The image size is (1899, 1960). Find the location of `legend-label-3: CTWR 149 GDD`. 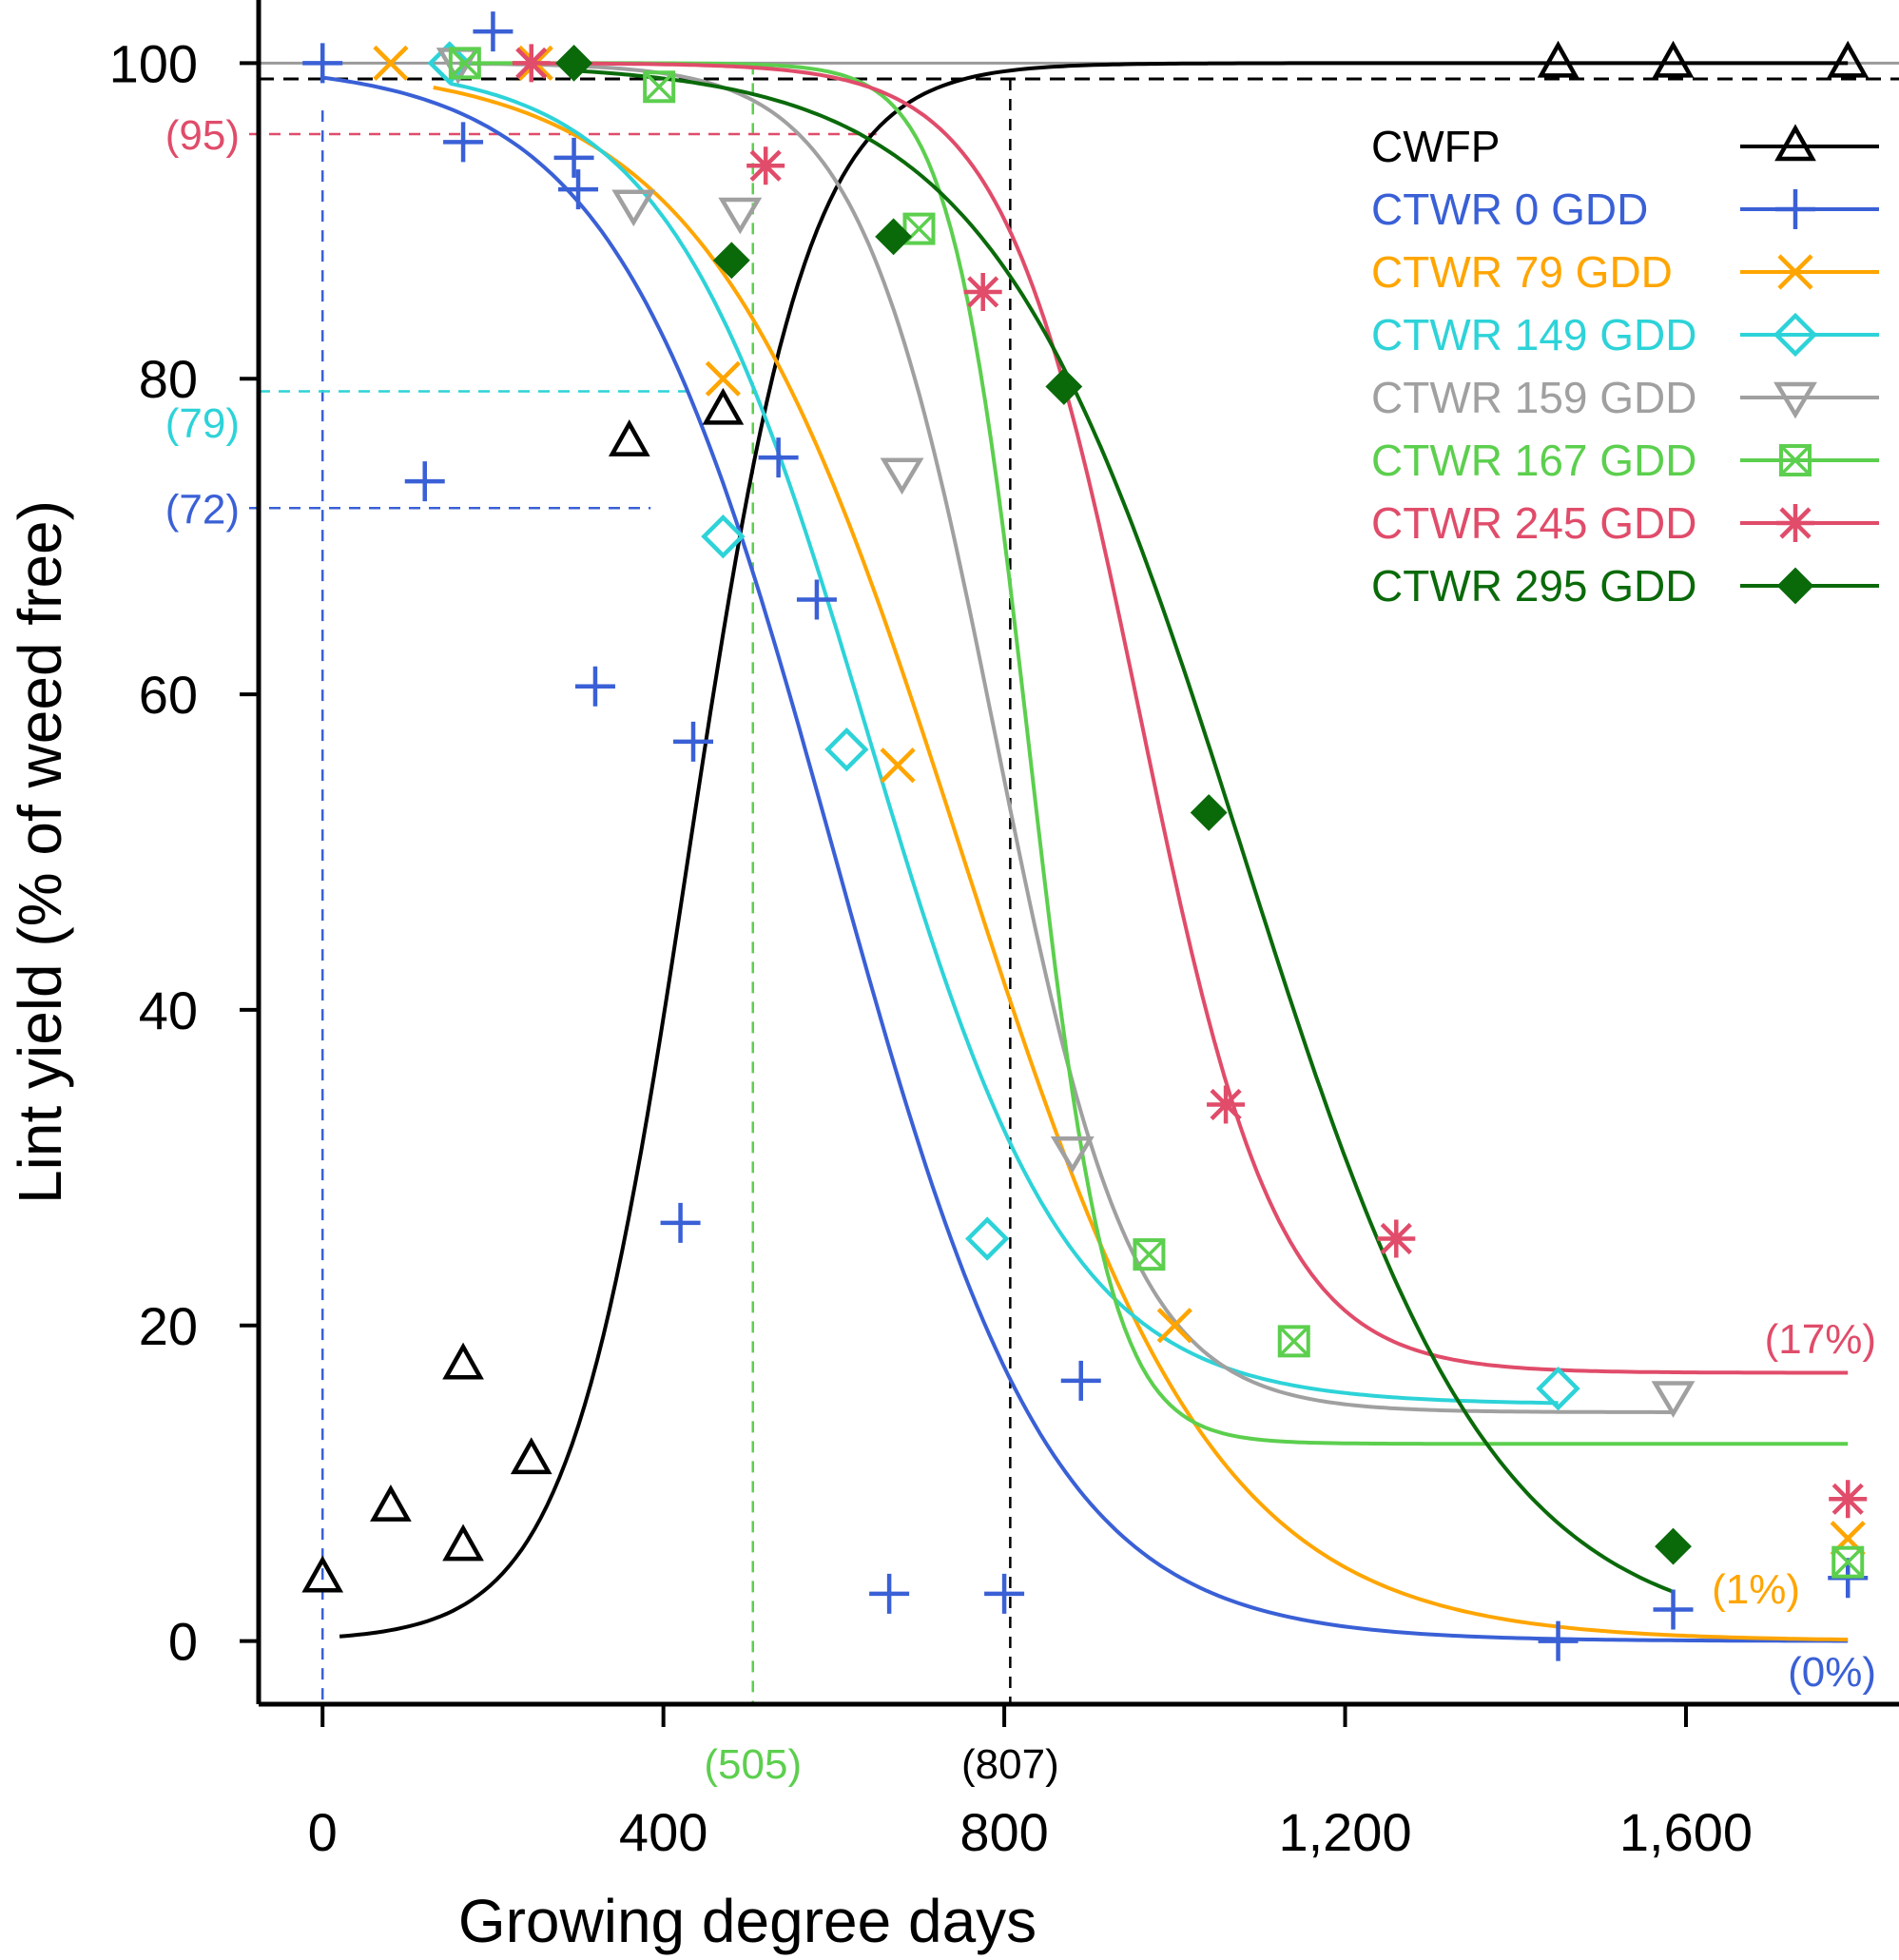

legend-label-3: CTWR 149 GDD is located at coordinates (1533, 334).